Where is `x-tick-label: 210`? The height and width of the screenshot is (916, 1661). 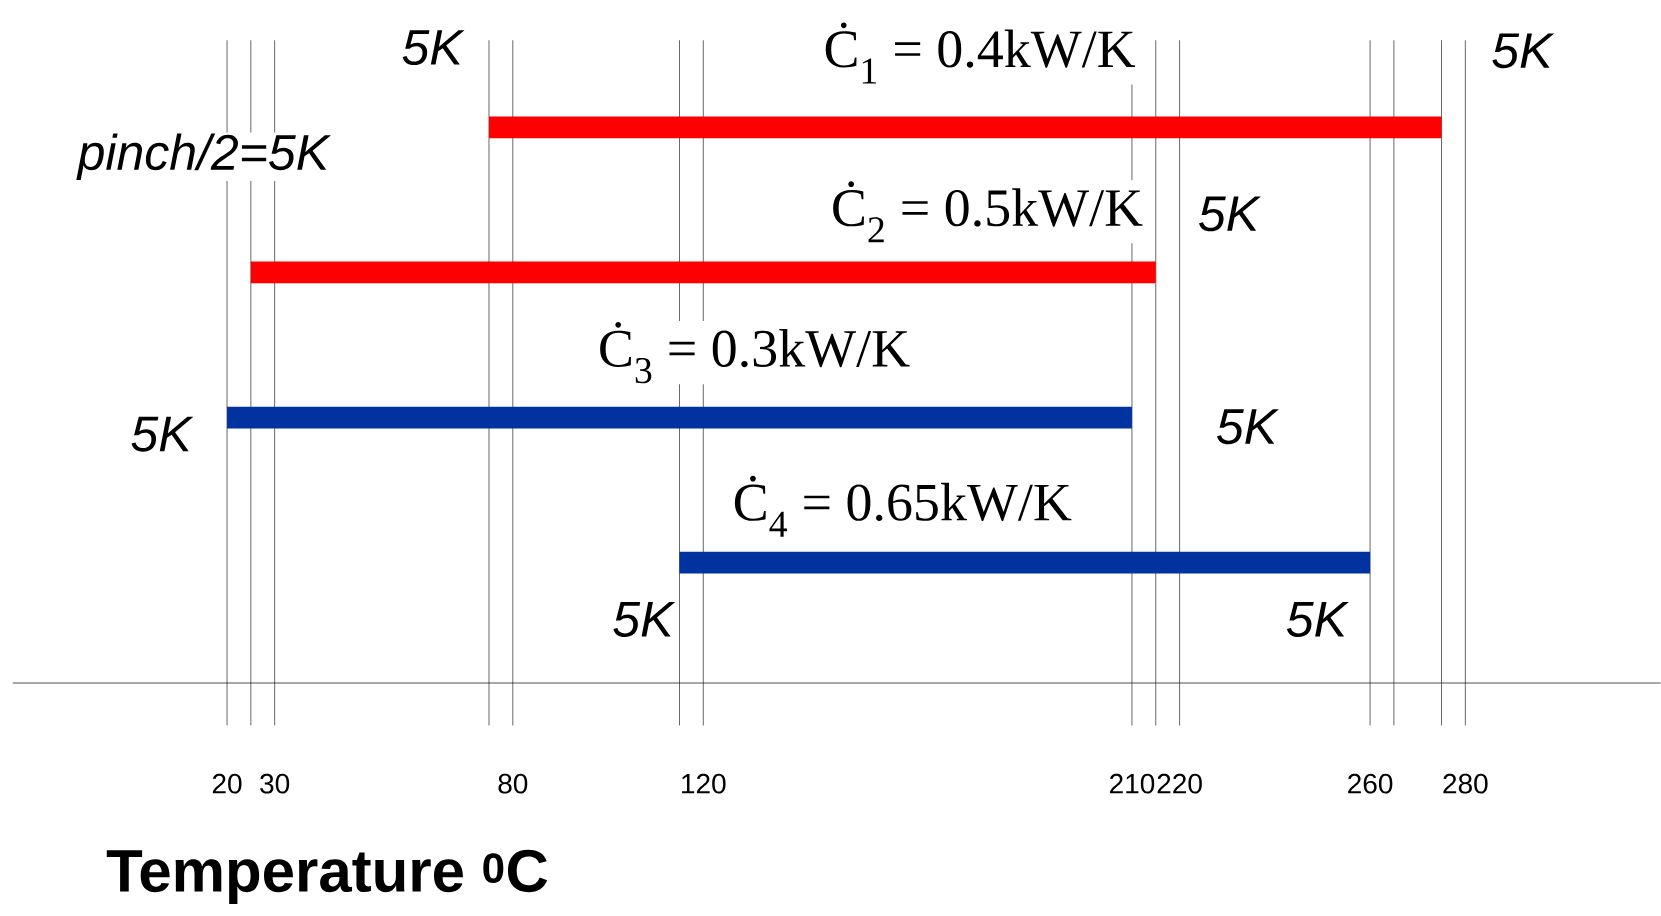 x-tick-label: 210 is located at coordinates (1132, 783).